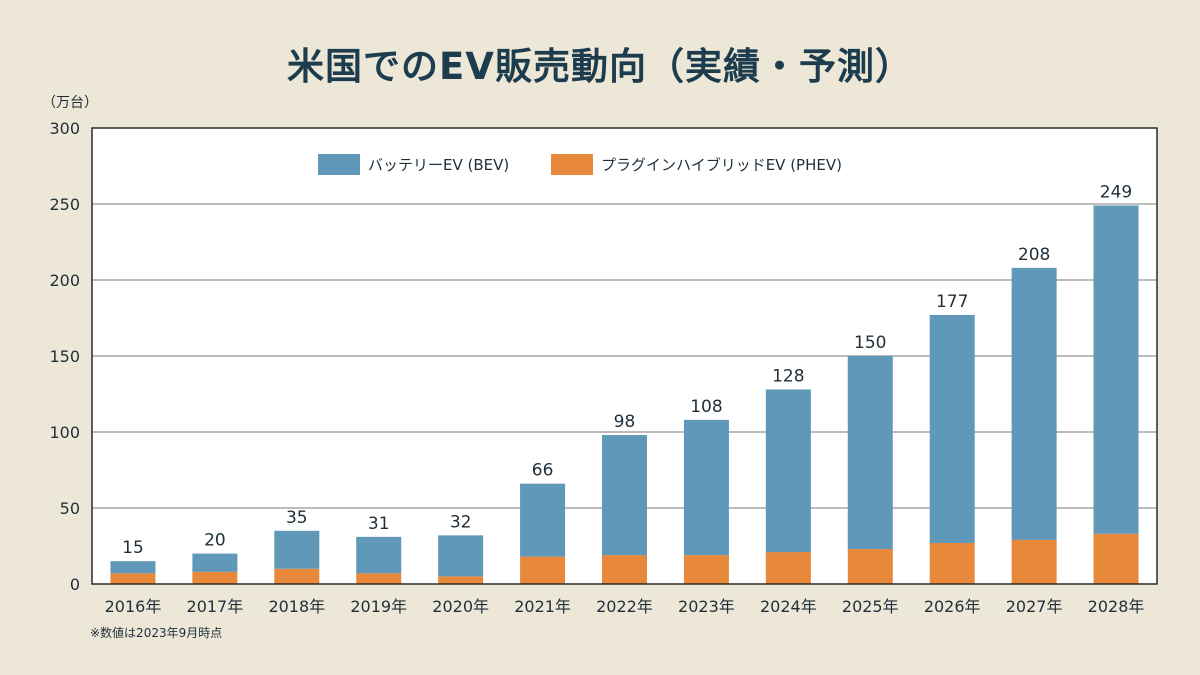 This screenshot has height=675, width=1200. Describe the element at coordinates (721, 165) in the screenshot. I see `legend-label-phev: プラグインハイブリッドEV (PHEV)` at that location.